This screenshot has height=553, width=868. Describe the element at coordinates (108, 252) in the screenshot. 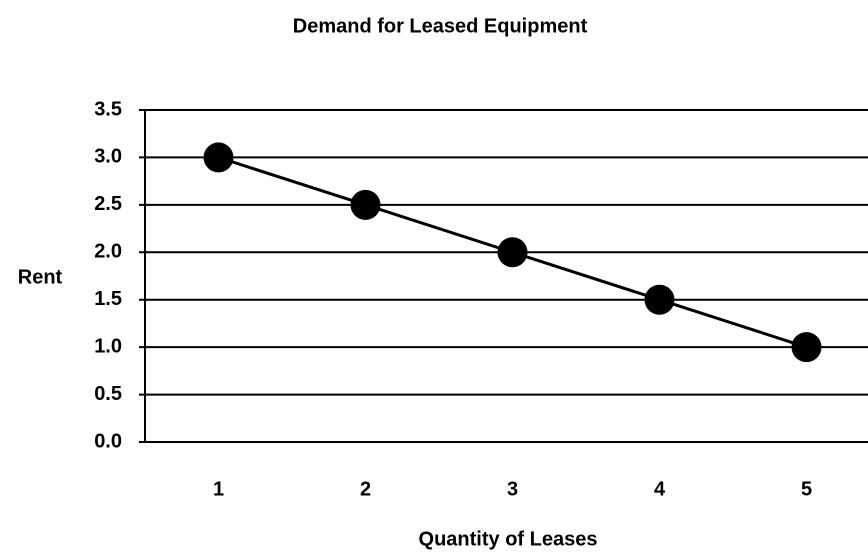

I see `y-tick-label: 2.0` at that location.